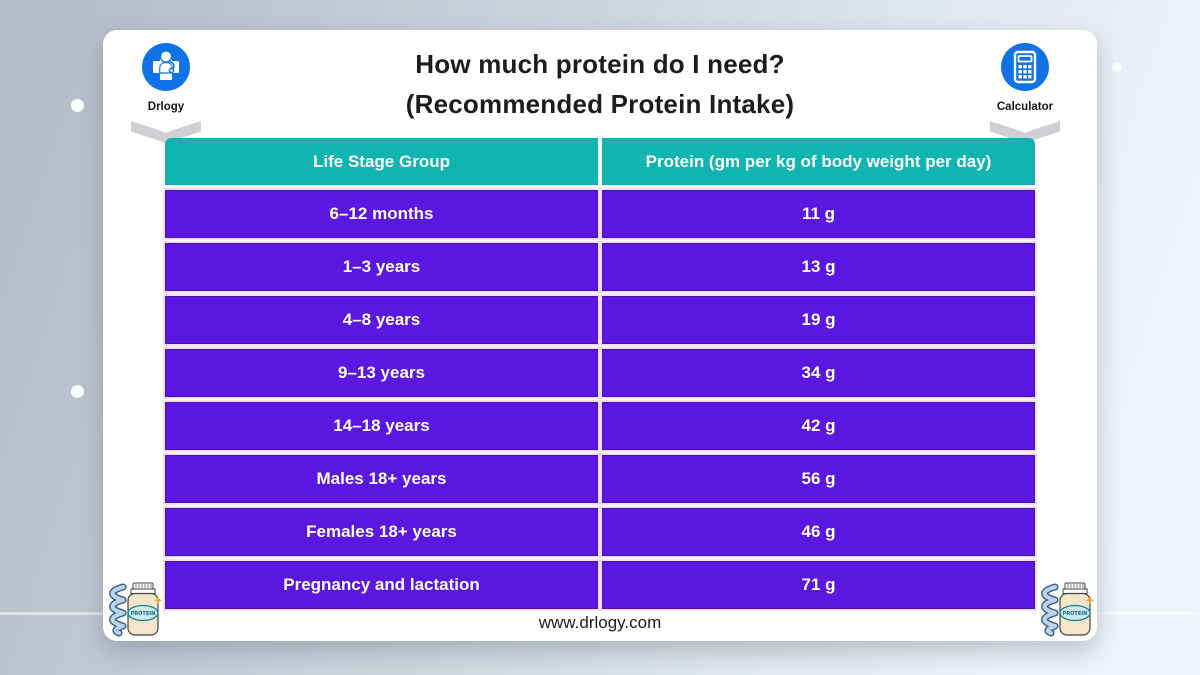 The width and height of the screenshot is (1200, 675). I want to click on calculator-icon, so click(1025, 70).